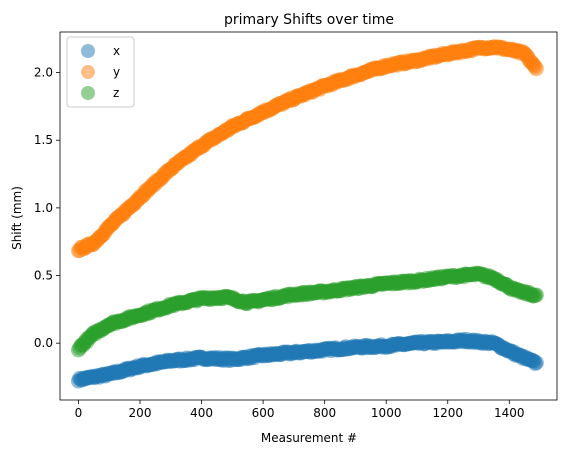  I want to click on chart-title: primary Shifts over time, so click(309, 20).